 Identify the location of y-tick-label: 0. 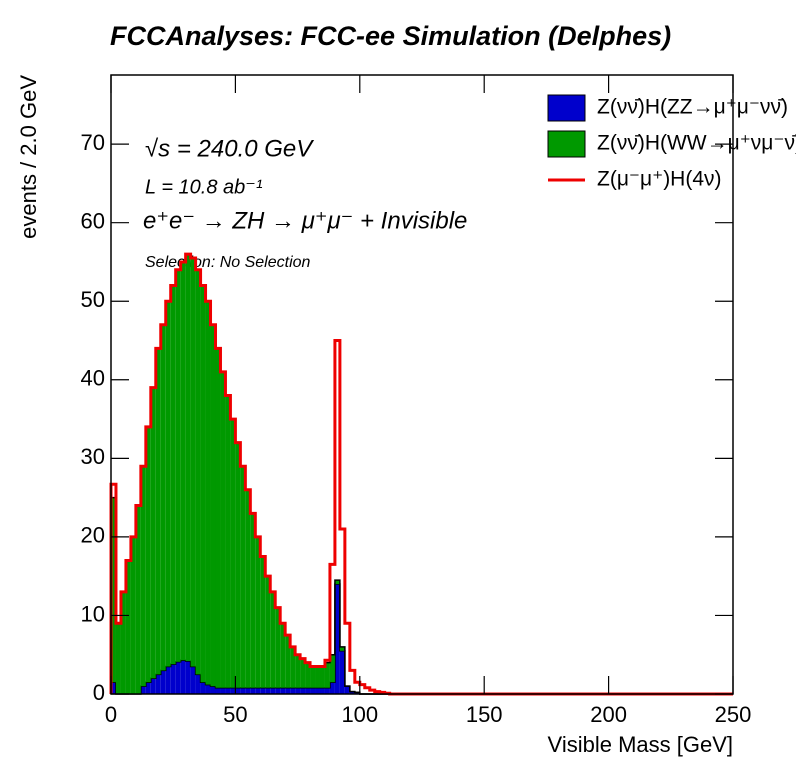
(99, 692).